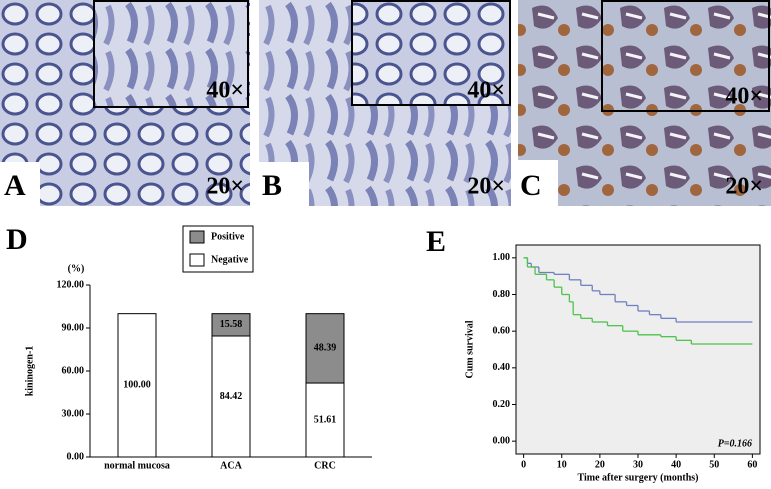 This screenshot has width=771, height=489. I want to click on x-tick-label: CRC, so click(325, 465).